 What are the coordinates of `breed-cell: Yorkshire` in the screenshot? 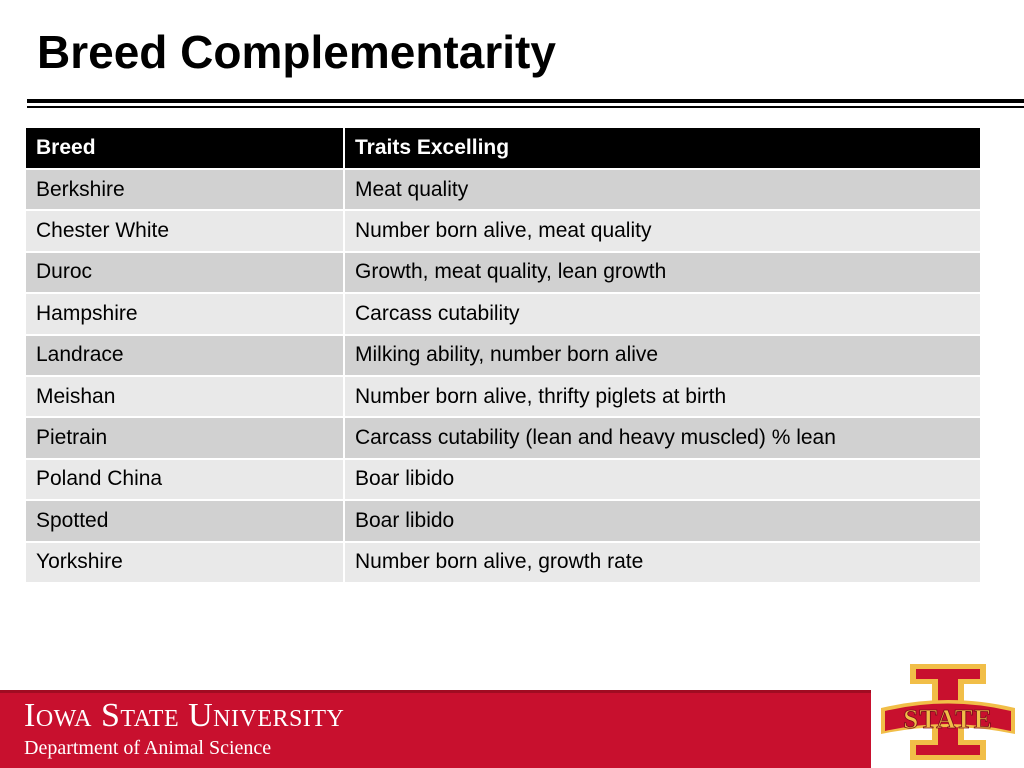 It's located at (185, 562).